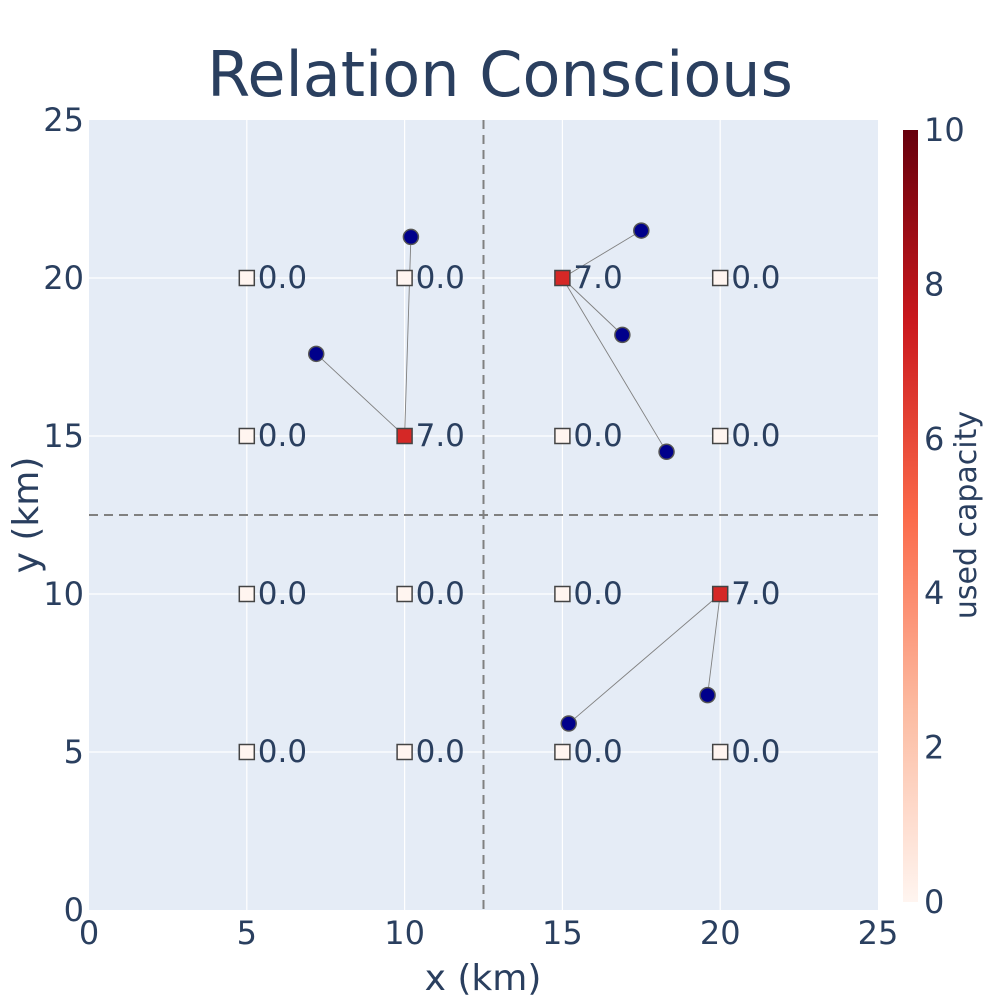  What do you see at coordinates (934, 593) in the screenshot?
I see `colorbar-tick-label: 4` at bounding box center [934, 593].